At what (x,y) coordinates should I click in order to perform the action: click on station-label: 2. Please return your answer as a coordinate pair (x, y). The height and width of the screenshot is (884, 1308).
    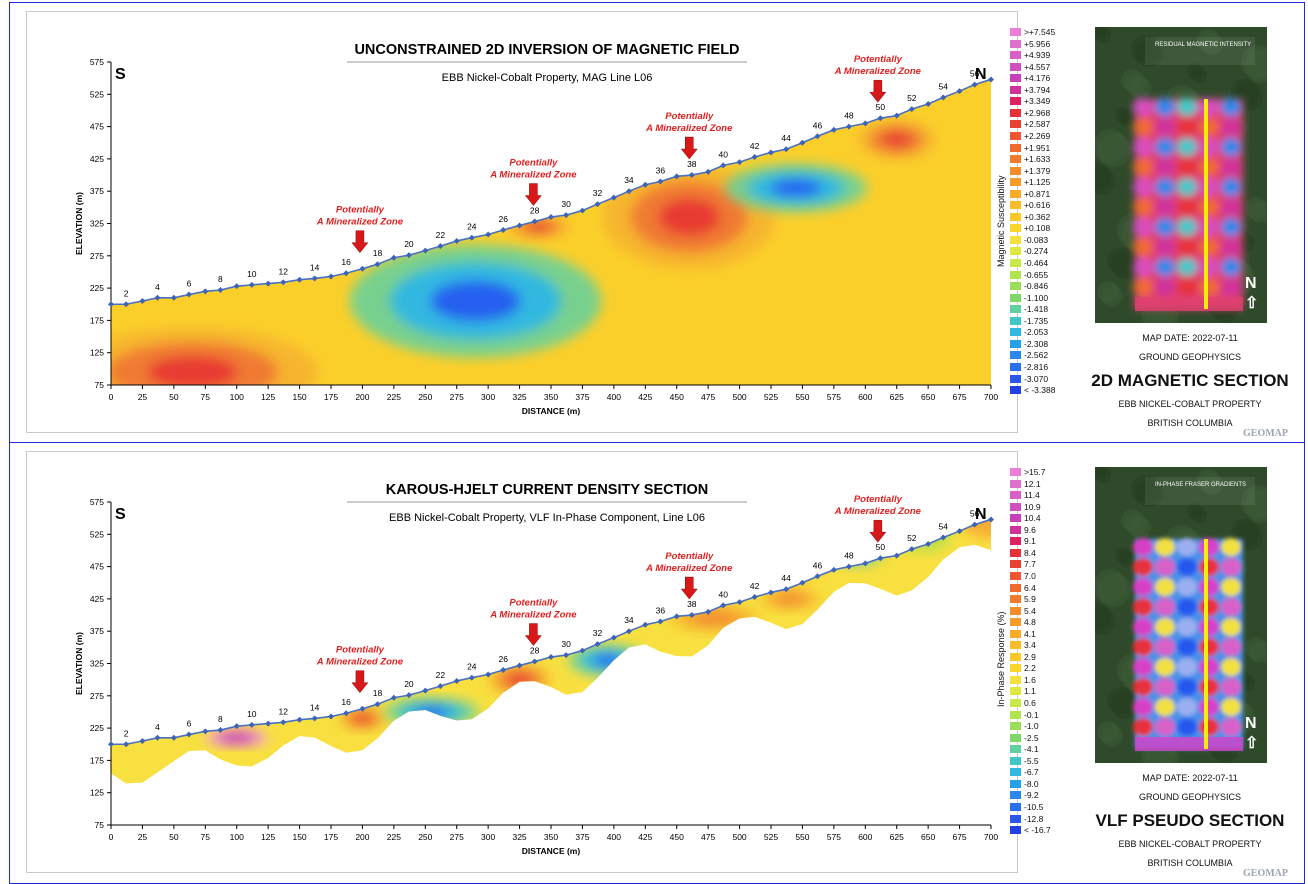
    Looking at the image, I should click on (126, 733).